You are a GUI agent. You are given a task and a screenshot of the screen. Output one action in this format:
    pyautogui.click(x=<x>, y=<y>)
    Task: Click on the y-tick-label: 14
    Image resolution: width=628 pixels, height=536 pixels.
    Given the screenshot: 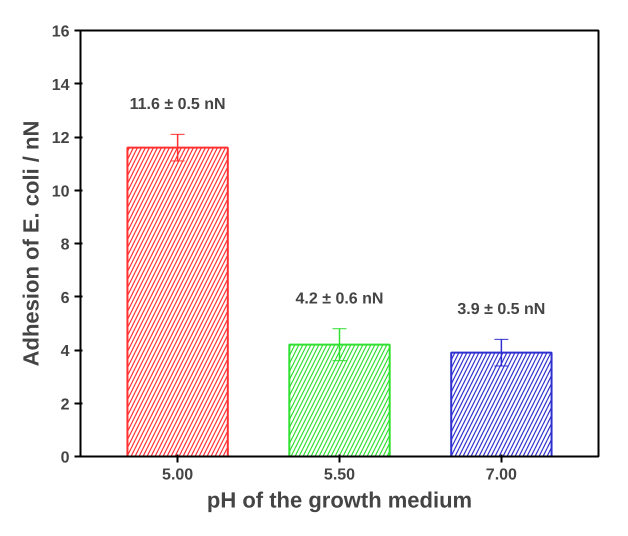 What is the action you would take?
    pyautogui.click(x=61, y=85)
    